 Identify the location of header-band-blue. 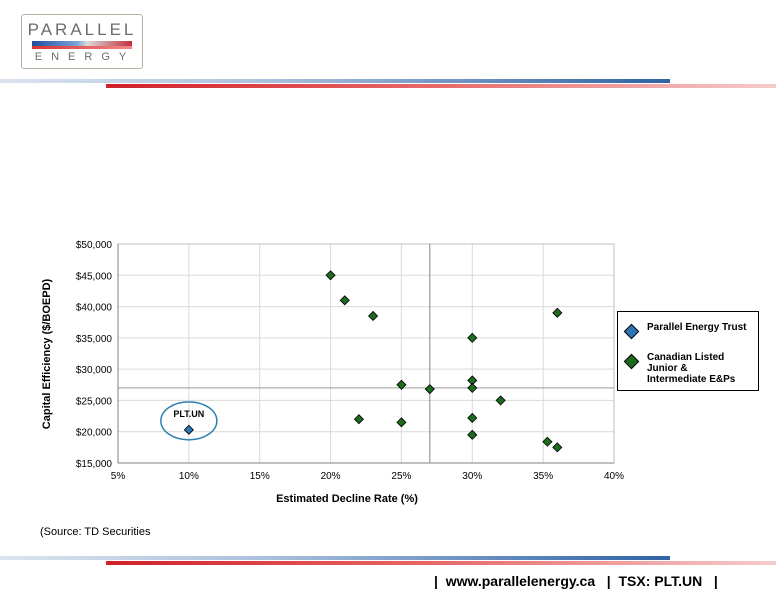
(335, 81).